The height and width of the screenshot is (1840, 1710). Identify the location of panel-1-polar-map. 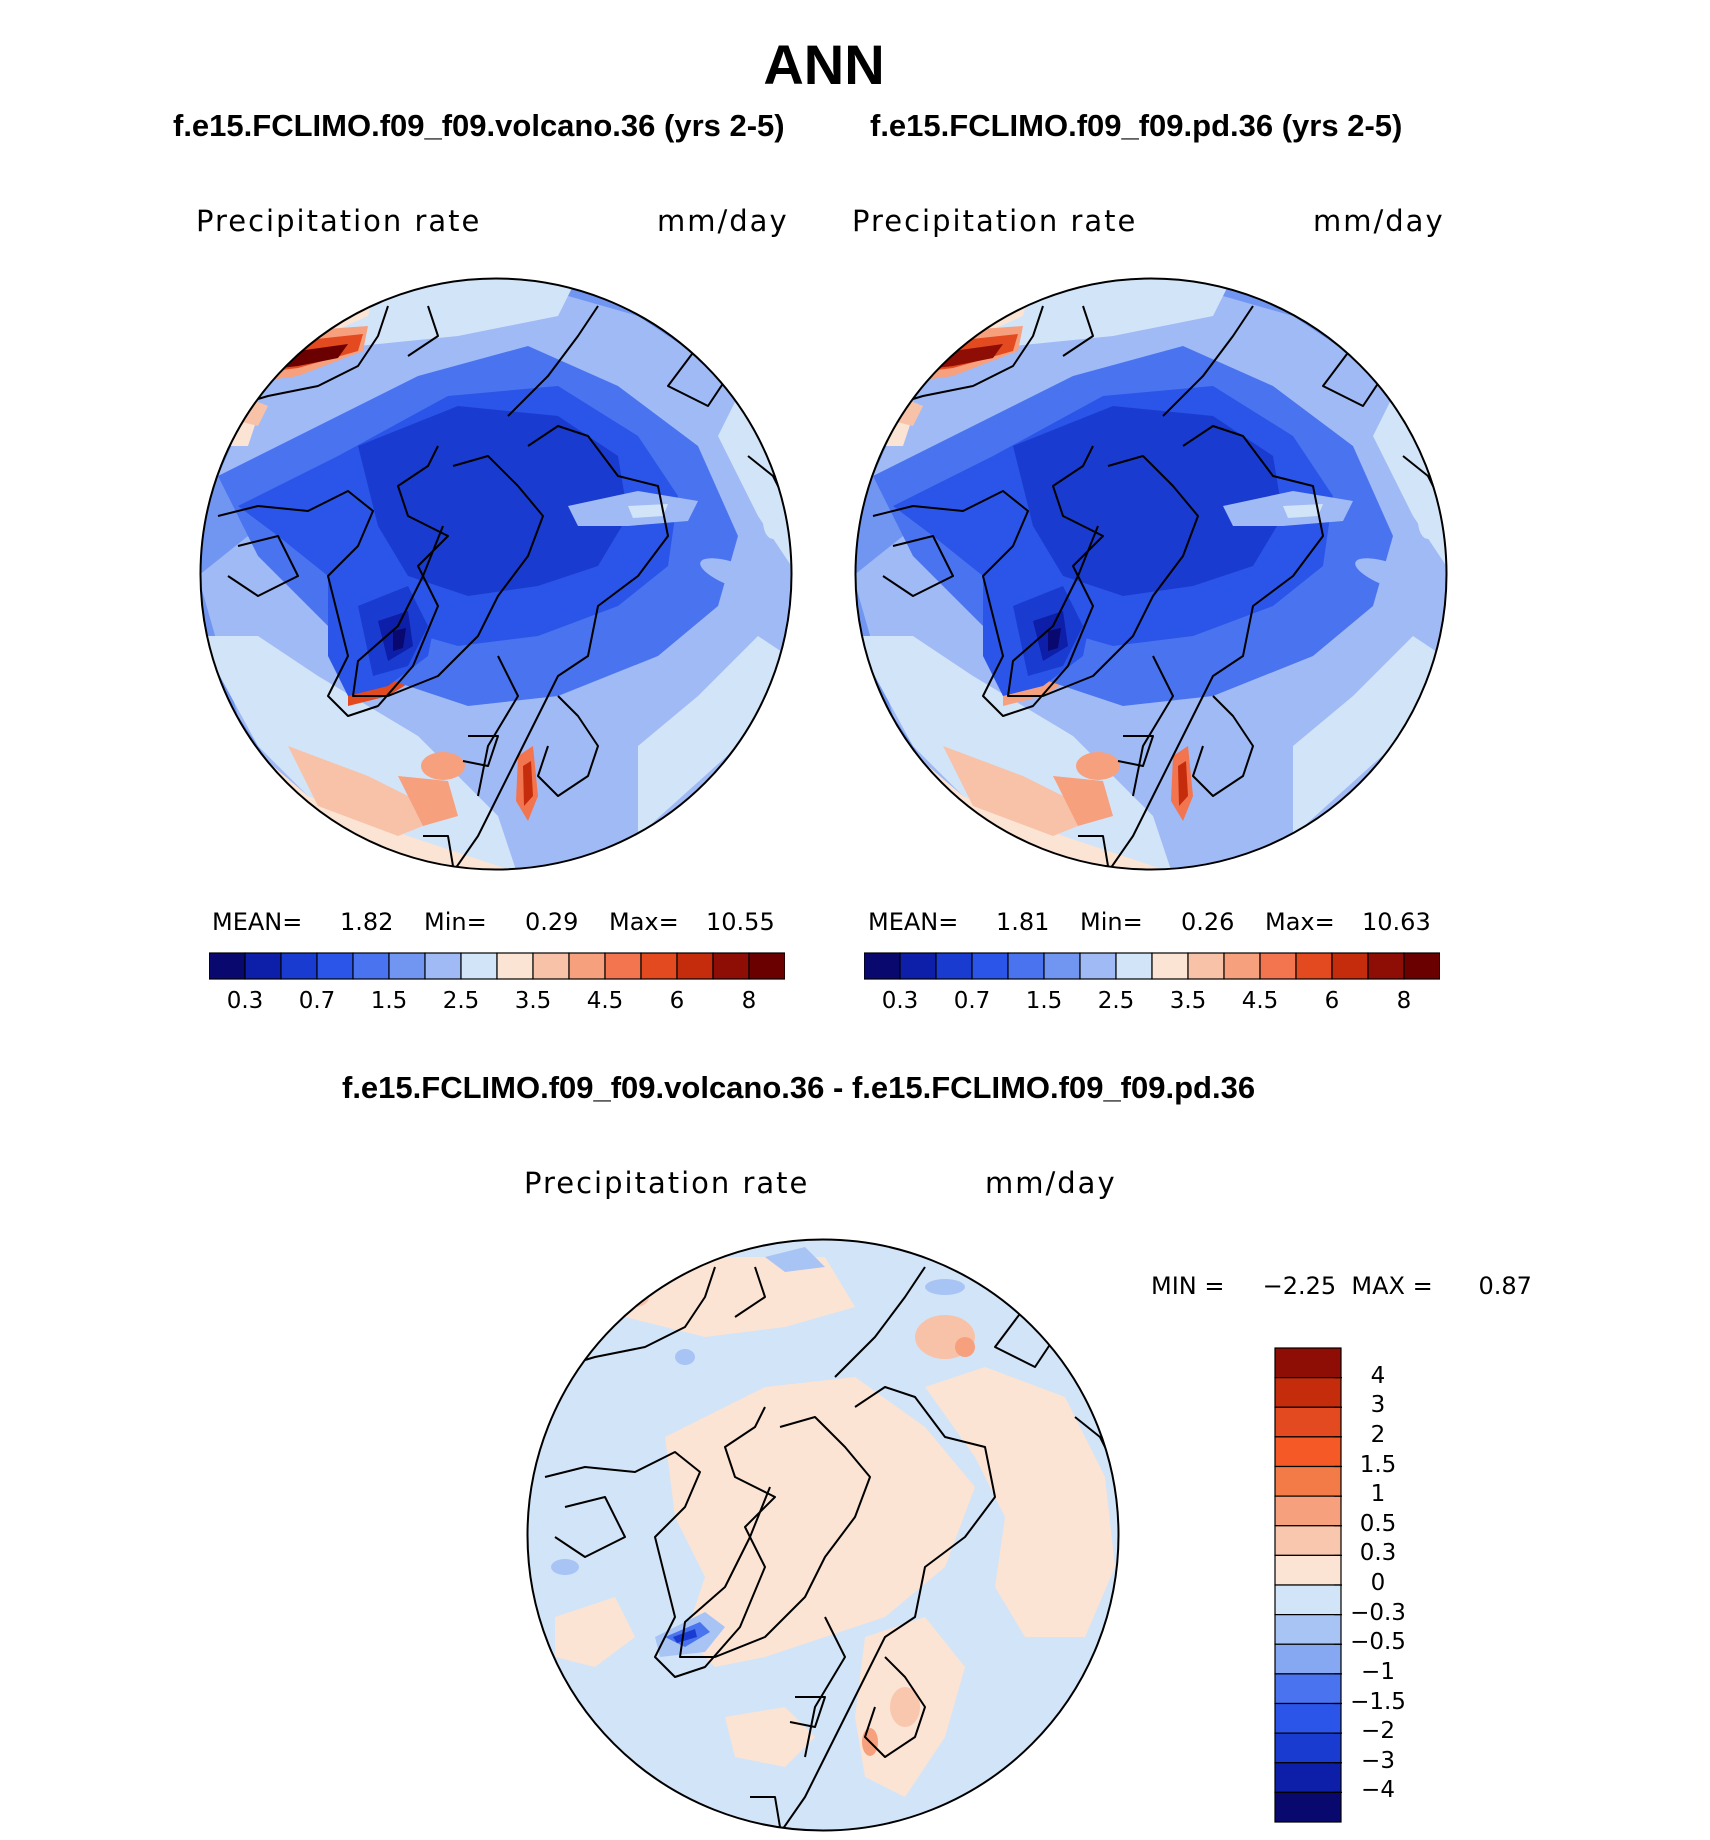
(496, 574).